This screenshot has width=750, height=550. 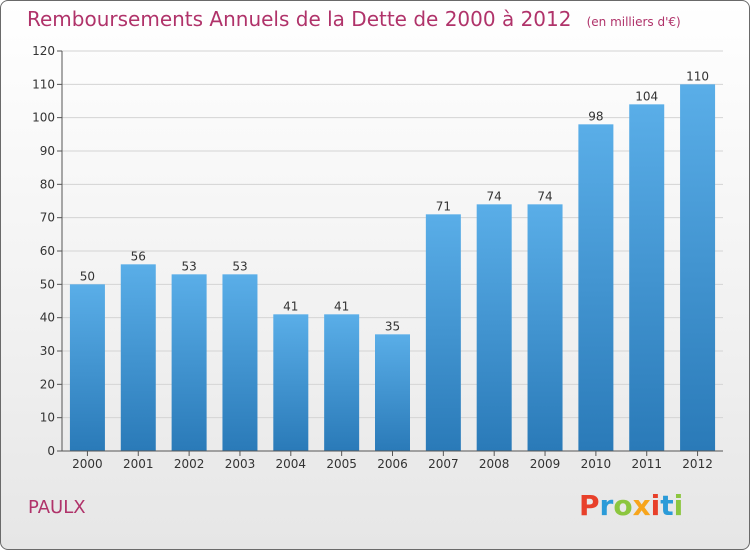 What do you see at coordinates (240, 464) in the screenshot?
I see `x-tick-label: 2003` at bounding box center [240, 464].